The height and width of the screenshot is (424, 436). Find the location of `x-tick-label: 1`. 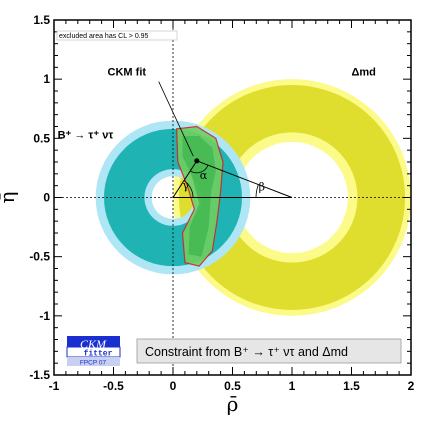

x-tick-label: 1 is located at coordinates (292, 386).